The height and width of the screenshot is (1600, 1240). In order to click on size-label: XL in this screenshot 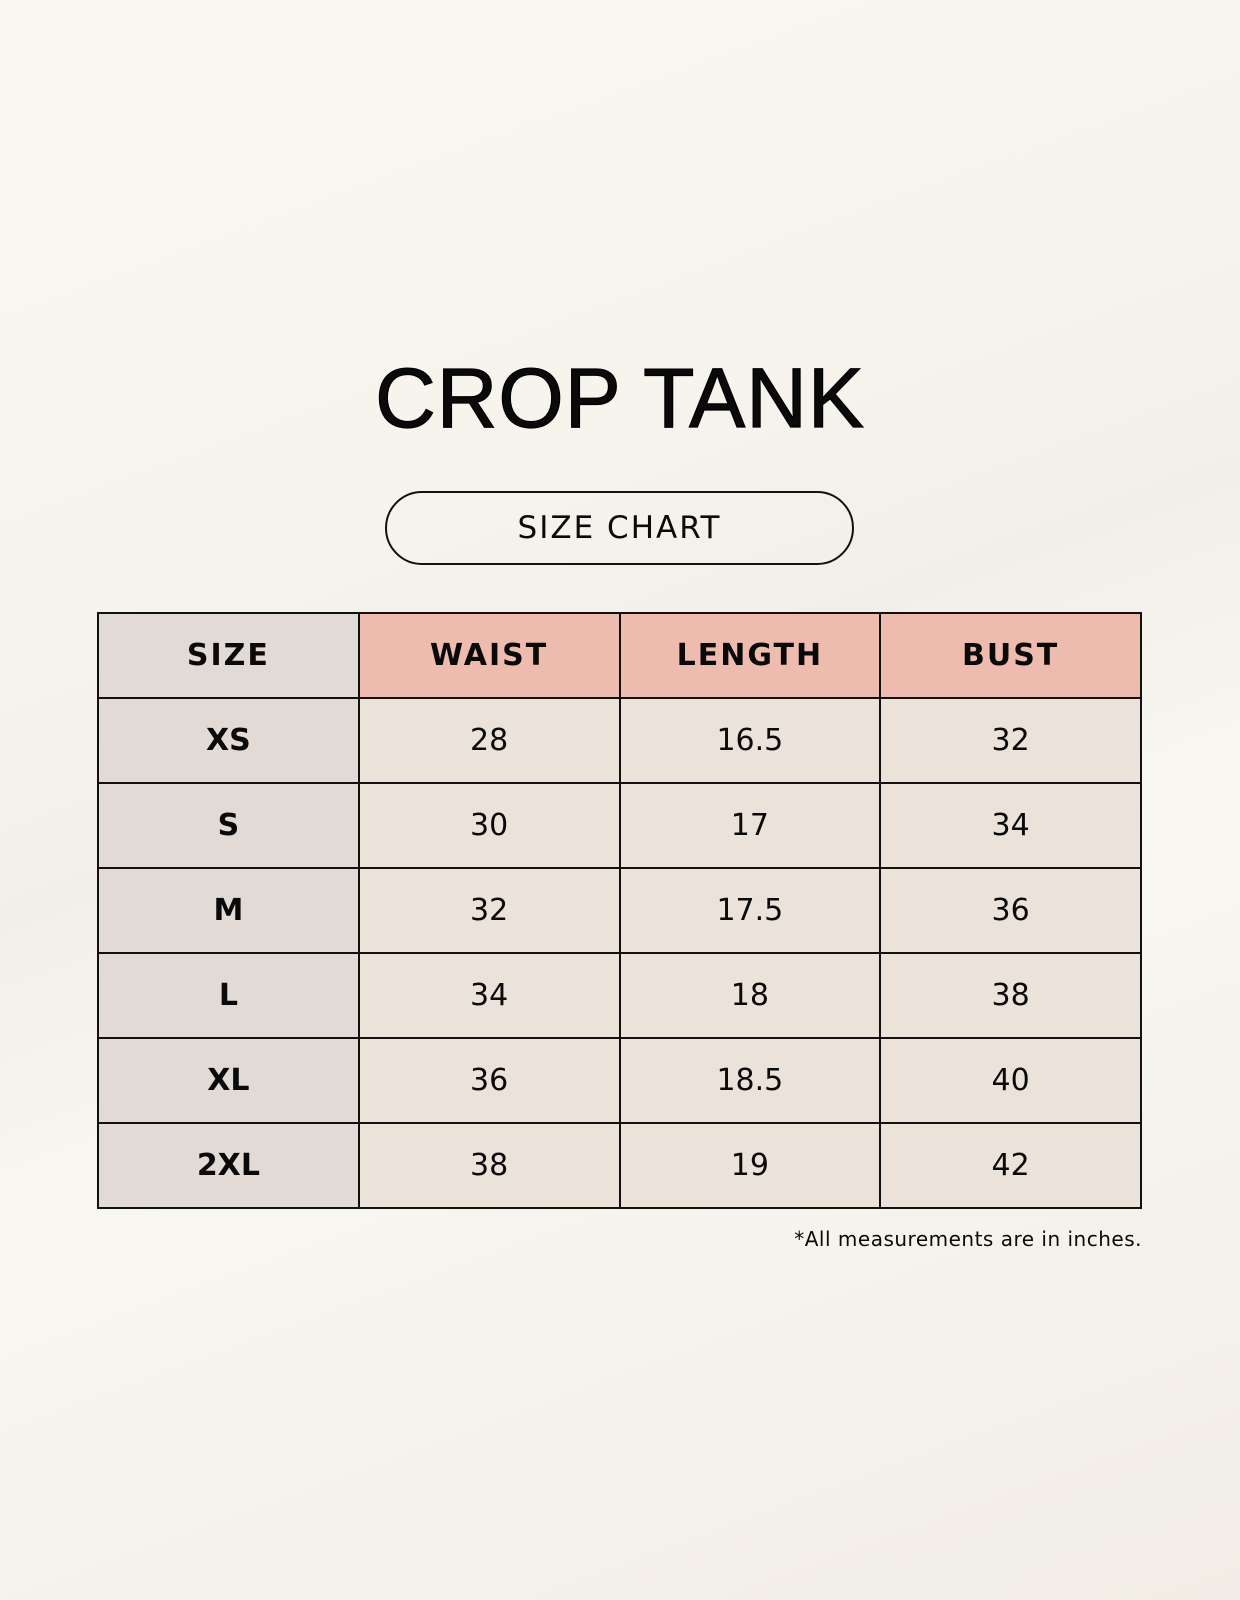, I will do `click(228, 1080)`.